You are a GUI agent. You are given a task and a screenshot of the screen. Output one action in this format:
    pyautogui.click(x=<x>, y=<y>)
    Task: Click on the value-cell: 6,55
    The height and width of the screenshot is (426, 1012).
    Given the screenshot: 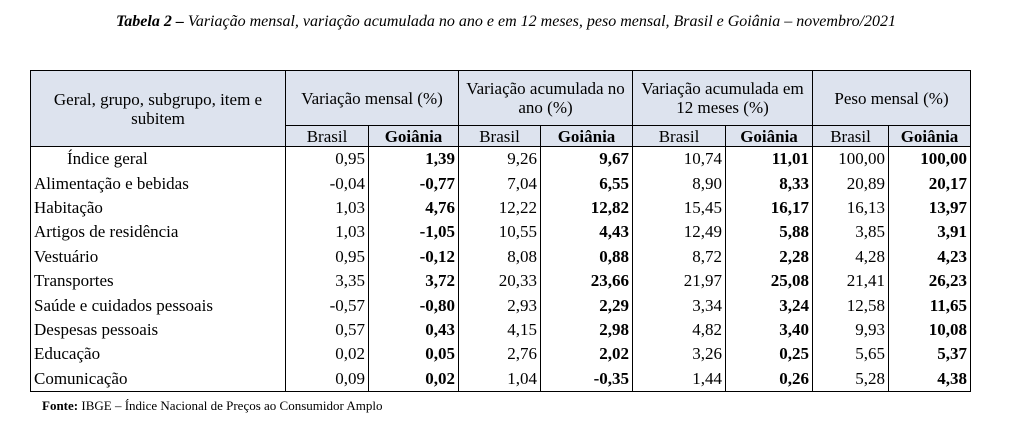 What is the action you would take?
    pyautogui.click(x=586, y=183)
    